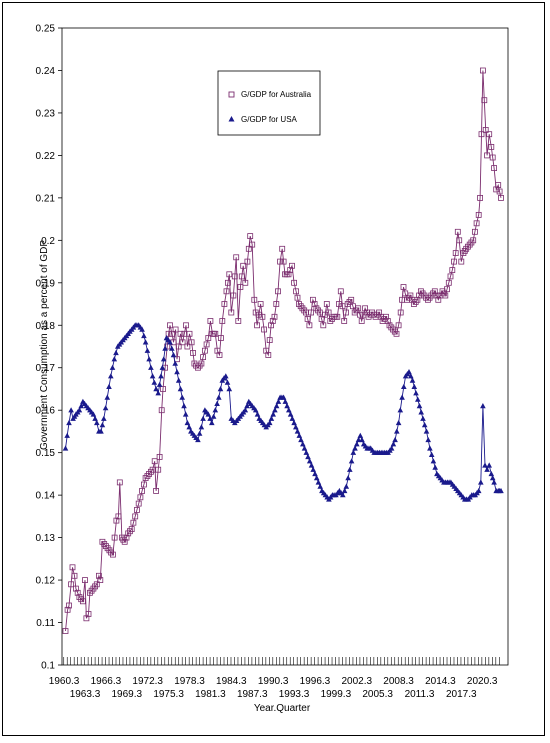 The height and width of the screenshot is (743, 550). Describe the element at coordinates (46, 29) in the screenshot. I see `y-tick-label: 0.25` at that location.